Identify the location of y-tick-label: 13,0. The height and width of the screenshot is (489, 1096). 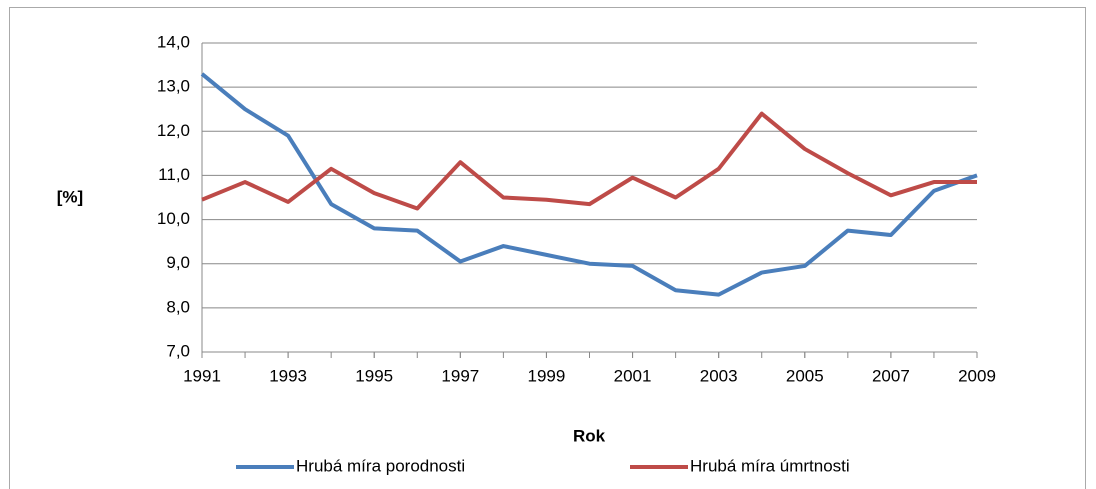
(173, 86).